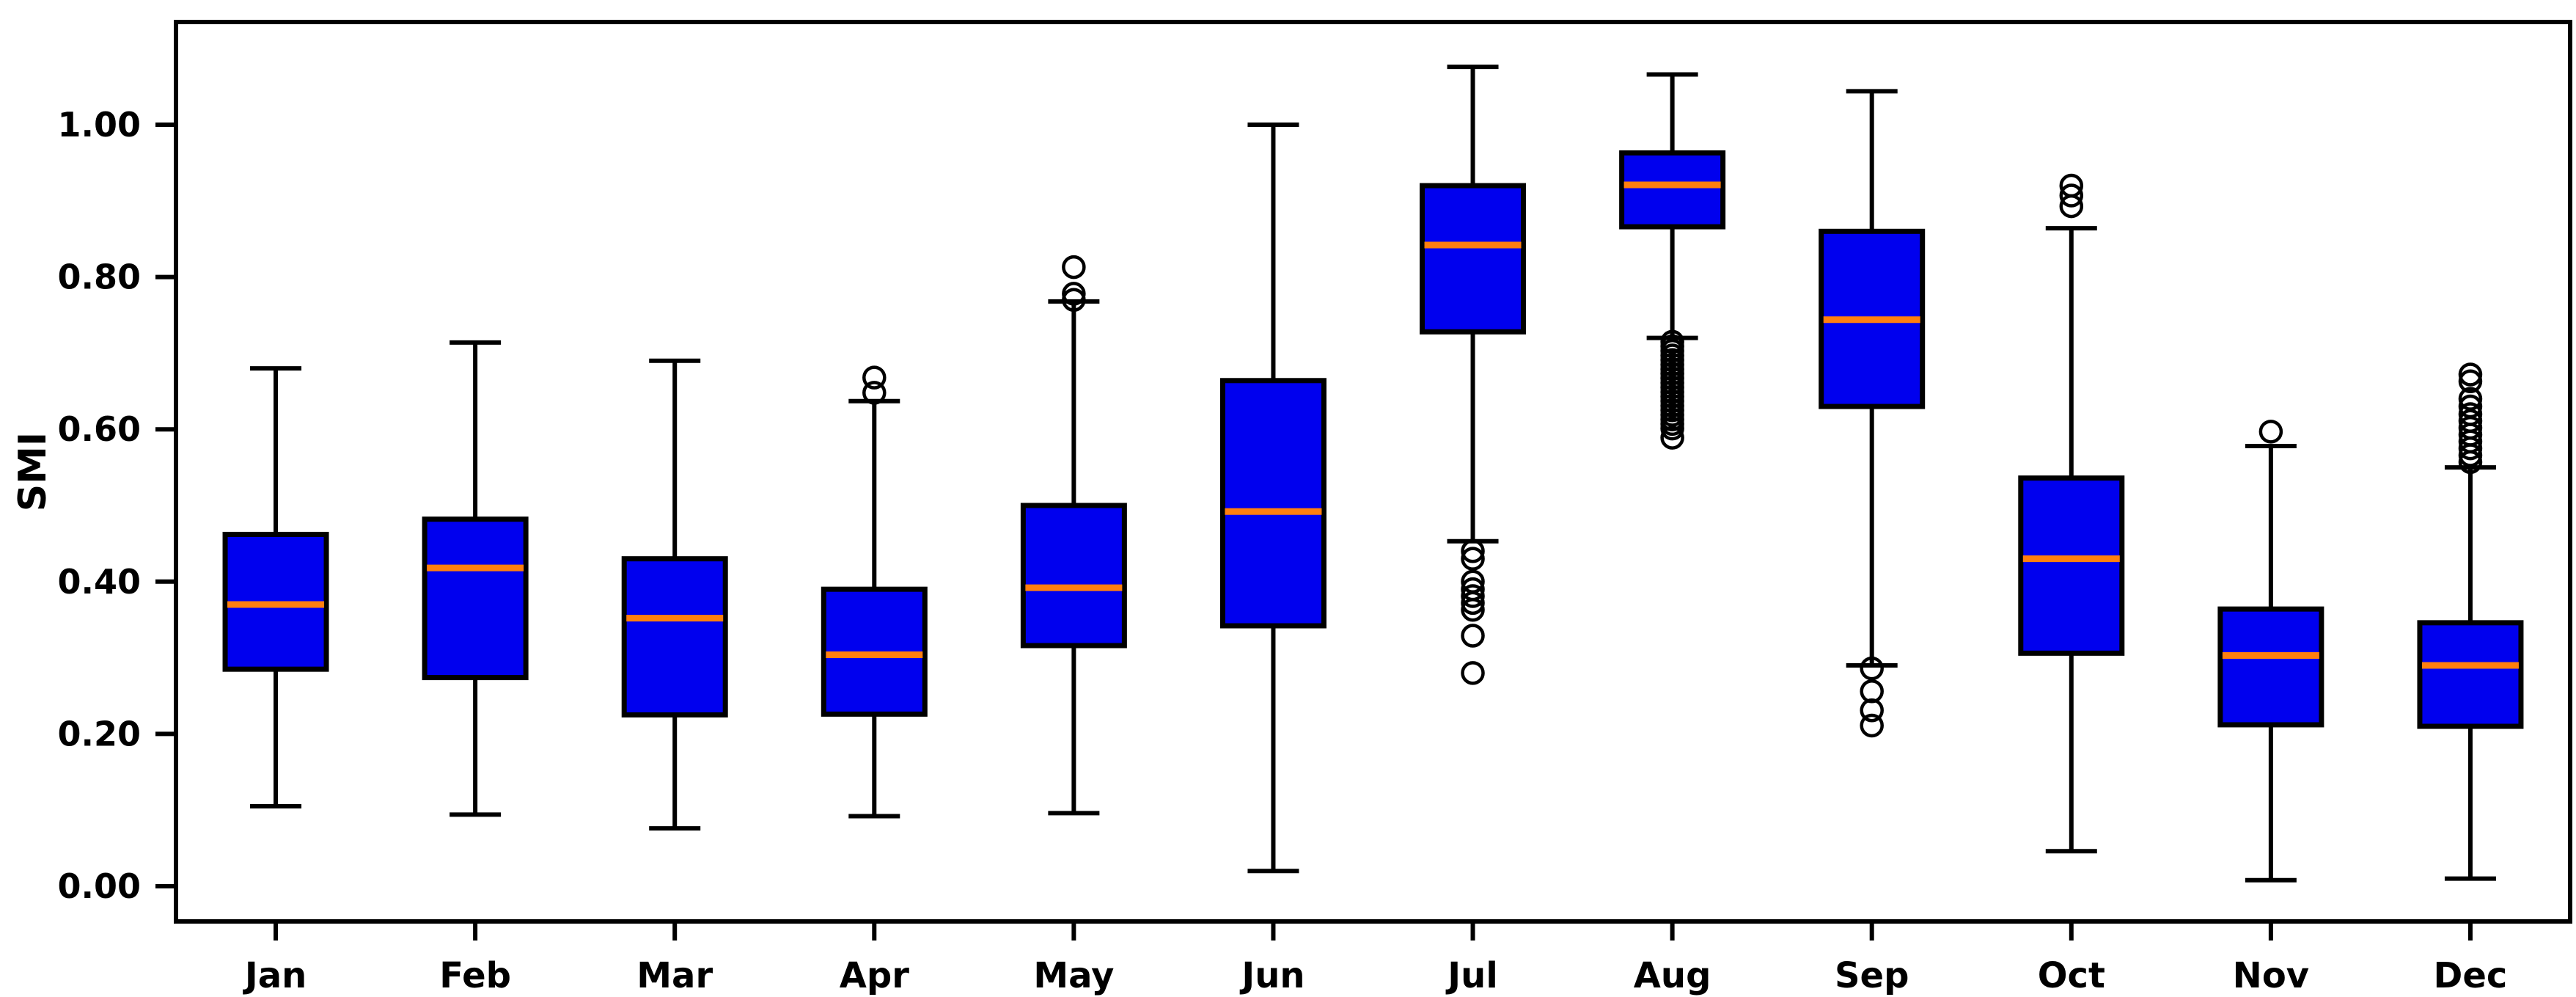 The image size is (2576, 997). I want to click on y-tick-label: 0.40, so click(100, 582).